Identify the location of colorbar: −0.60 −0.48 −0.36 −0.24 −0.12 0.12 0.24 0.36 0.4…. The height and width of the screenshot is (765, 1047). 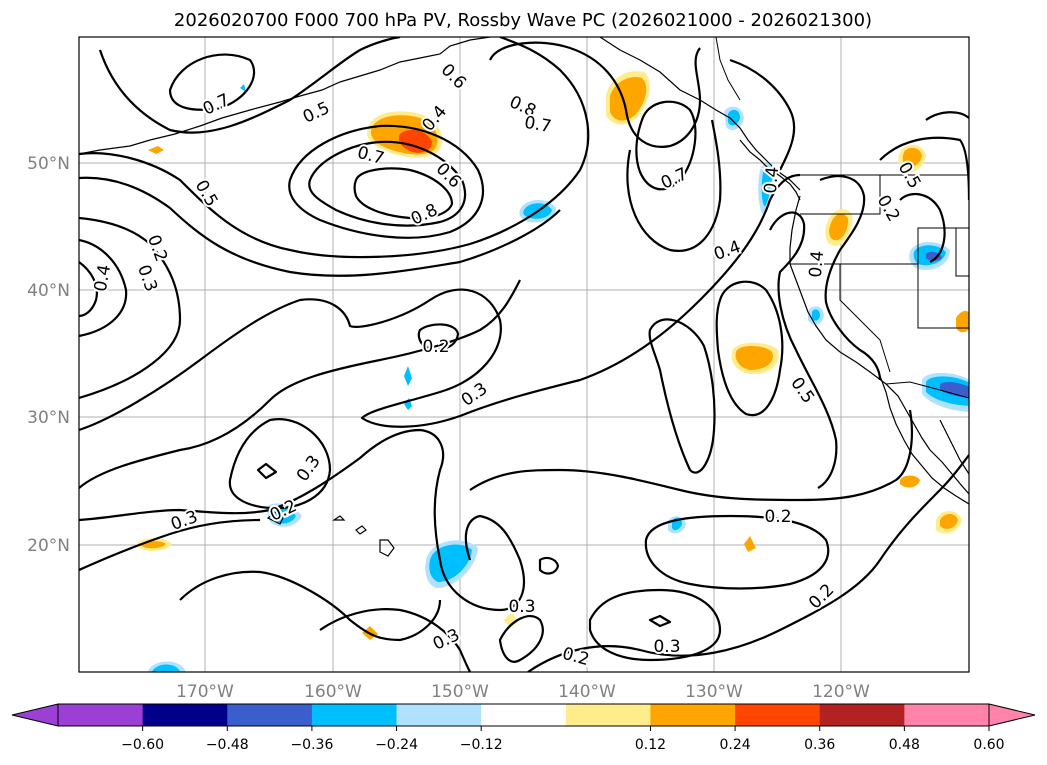
(523, 728).